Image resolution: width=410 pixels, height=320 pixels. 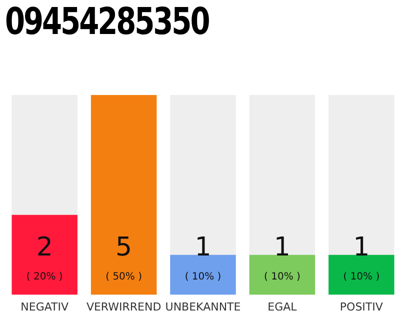 What do you see at coordinates (203, 307) in the screenshot?
I see `x-tick-label: UNBEKANNTE` at bounding box center [203, 307].